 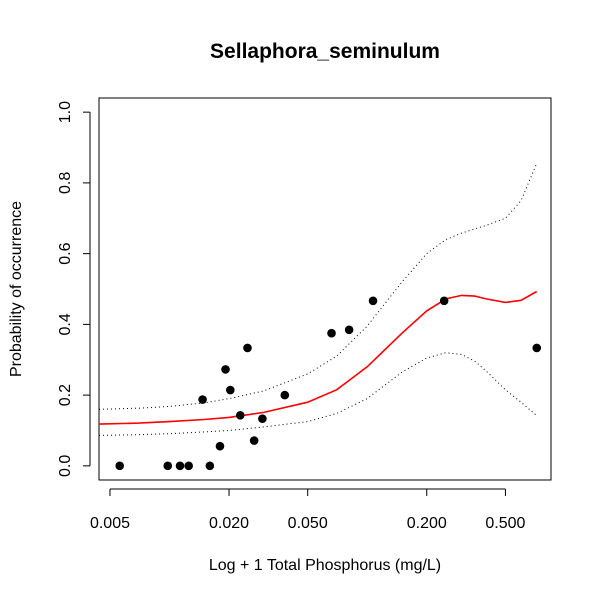 What do you see at coordinates (65, 253) in the screenshot?
I see `y-tick-label: 0.6` at bounding box center [65, 253].